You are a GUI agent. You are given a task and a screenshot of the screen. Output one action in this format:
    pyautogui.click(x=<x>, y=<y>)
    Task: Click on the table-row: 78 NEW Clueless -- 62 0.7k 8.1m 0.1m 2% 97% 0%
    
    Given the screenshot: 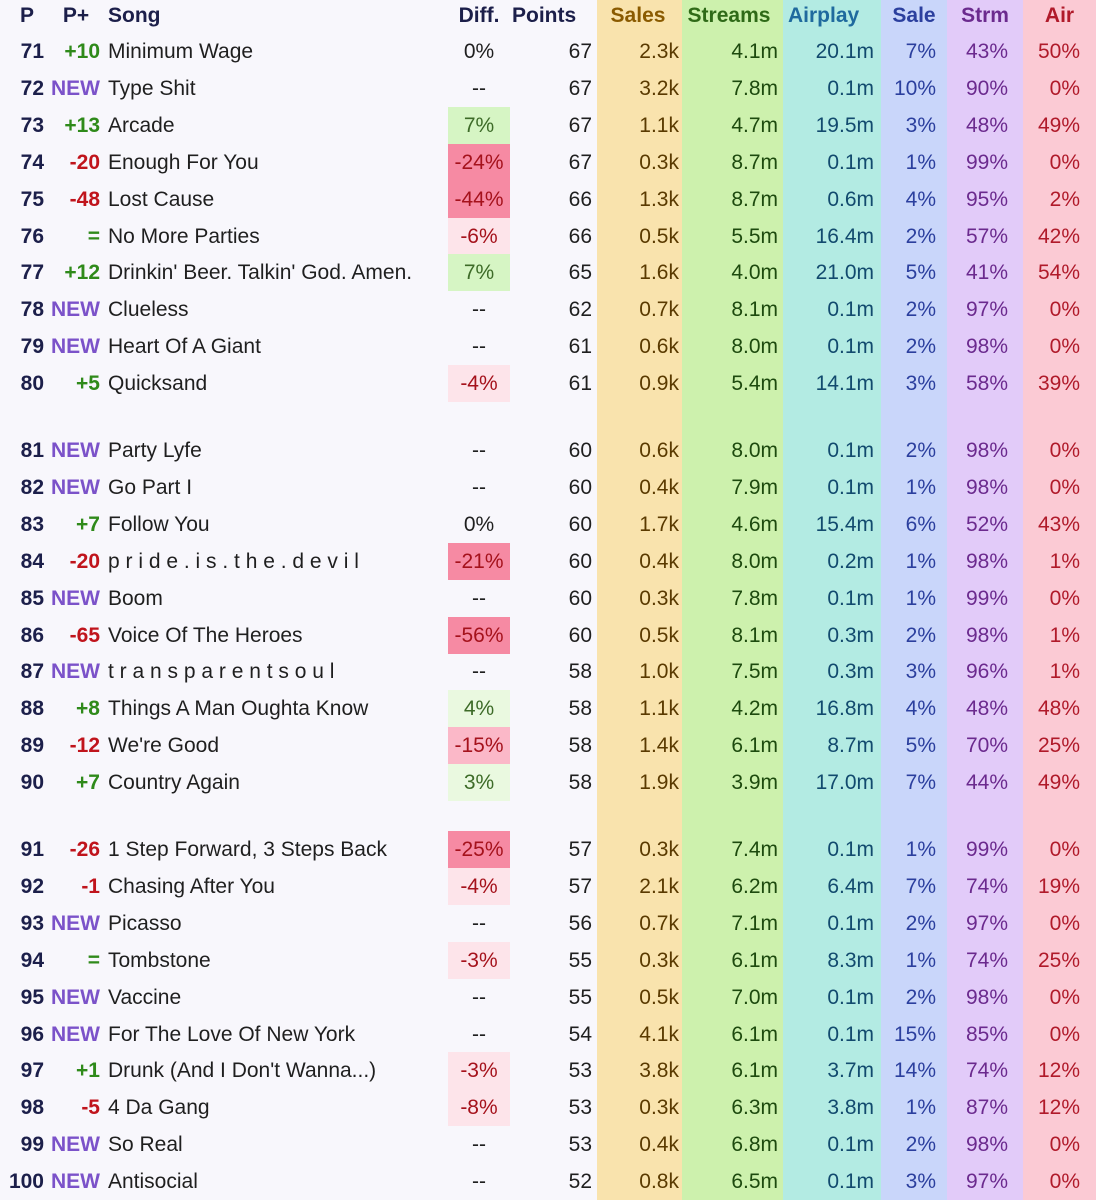 What is the action you would take?
    pyautogui.click(x=548, y=309)
    